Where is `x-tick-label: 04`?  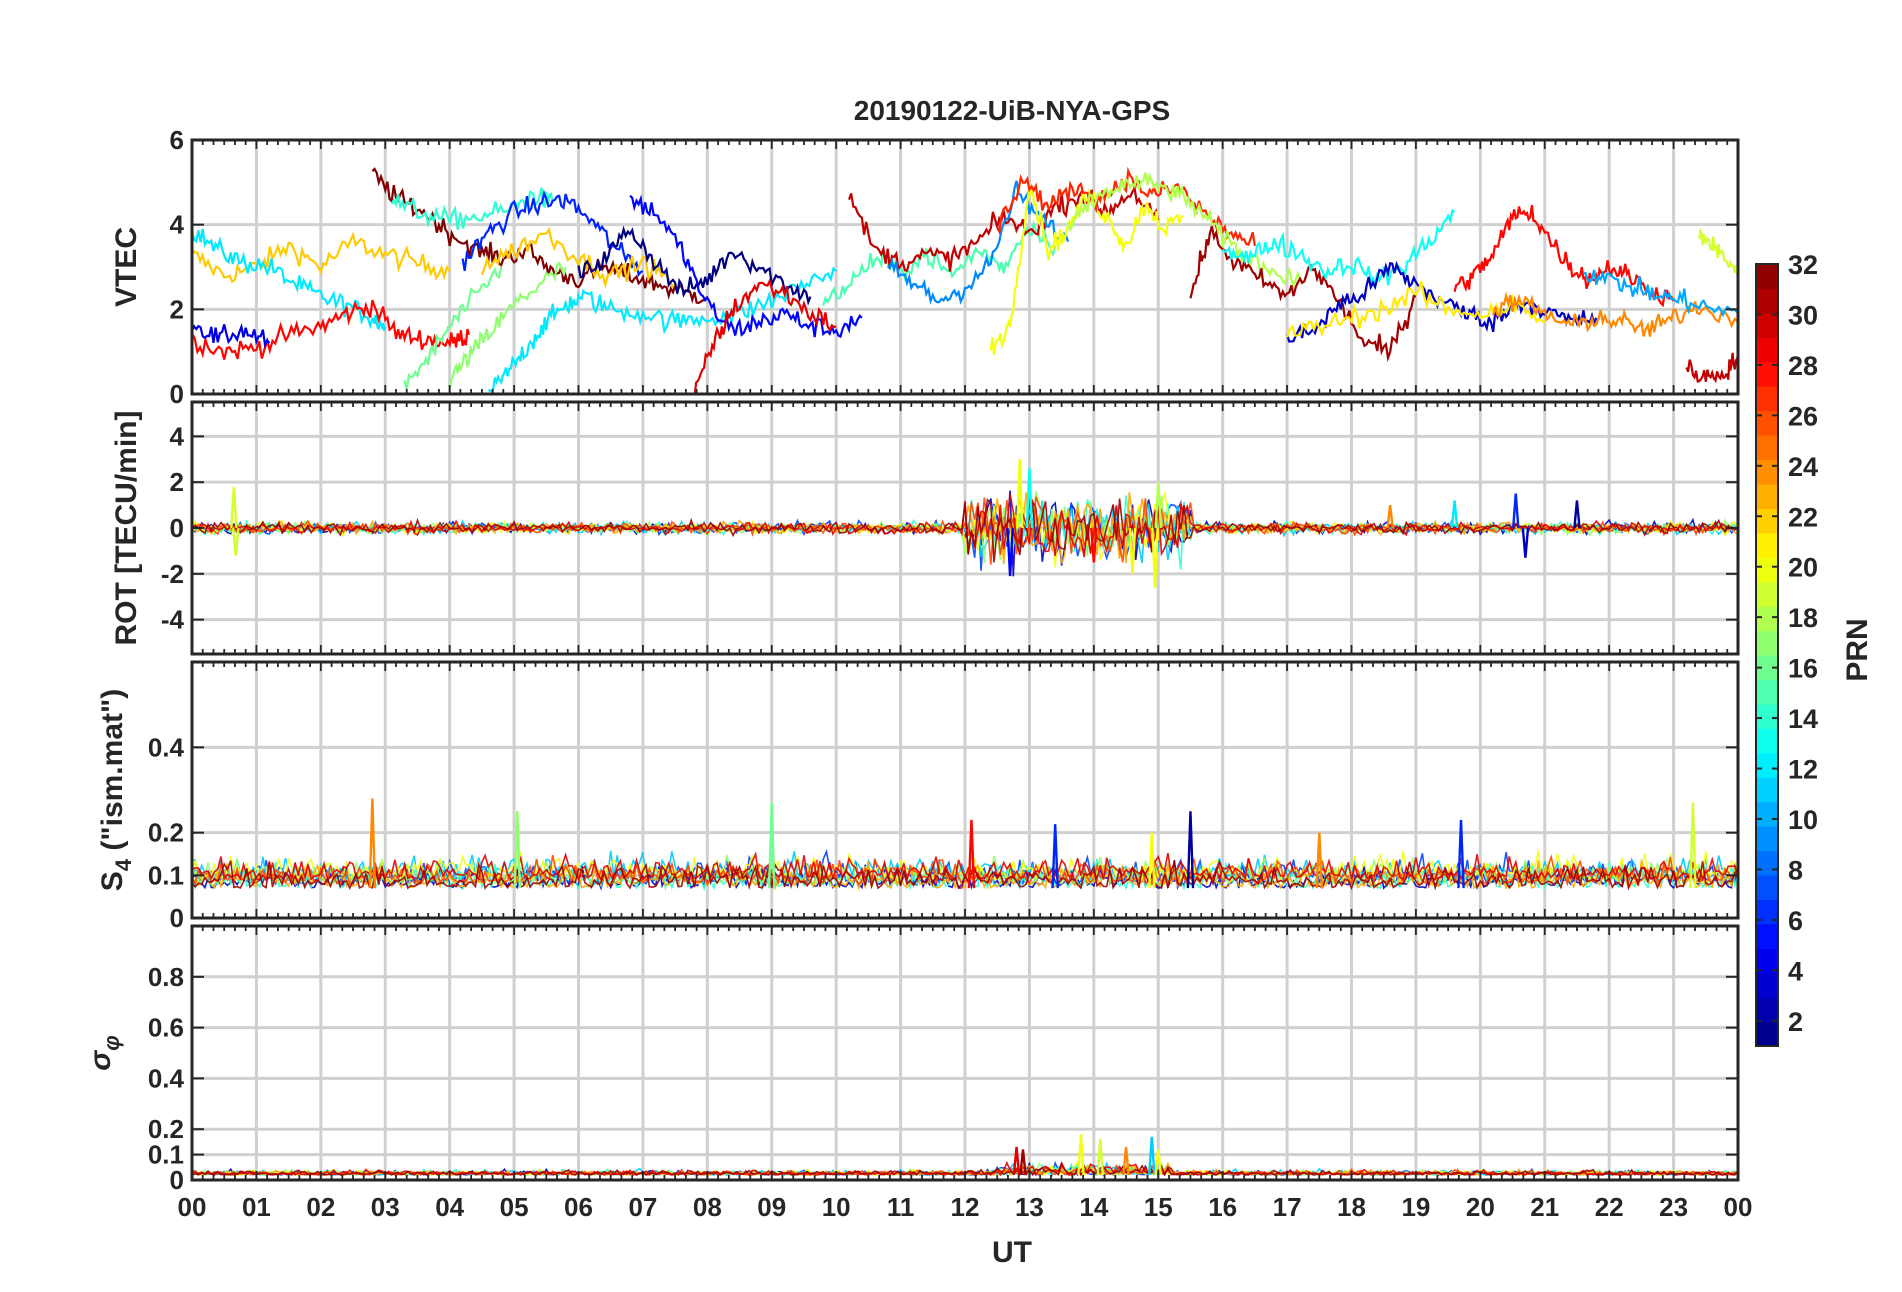 x-tick-label: 04 is located at coordinates (449, 1207).